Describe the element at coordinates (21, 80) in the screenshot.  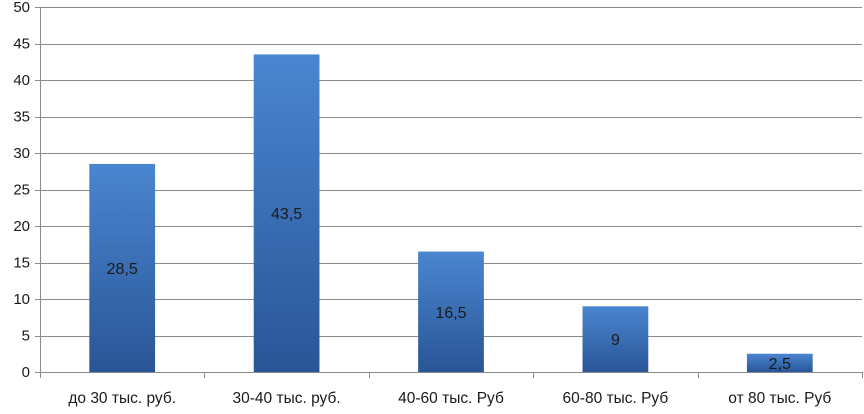
I see `y-tick-label: 40` at that location.